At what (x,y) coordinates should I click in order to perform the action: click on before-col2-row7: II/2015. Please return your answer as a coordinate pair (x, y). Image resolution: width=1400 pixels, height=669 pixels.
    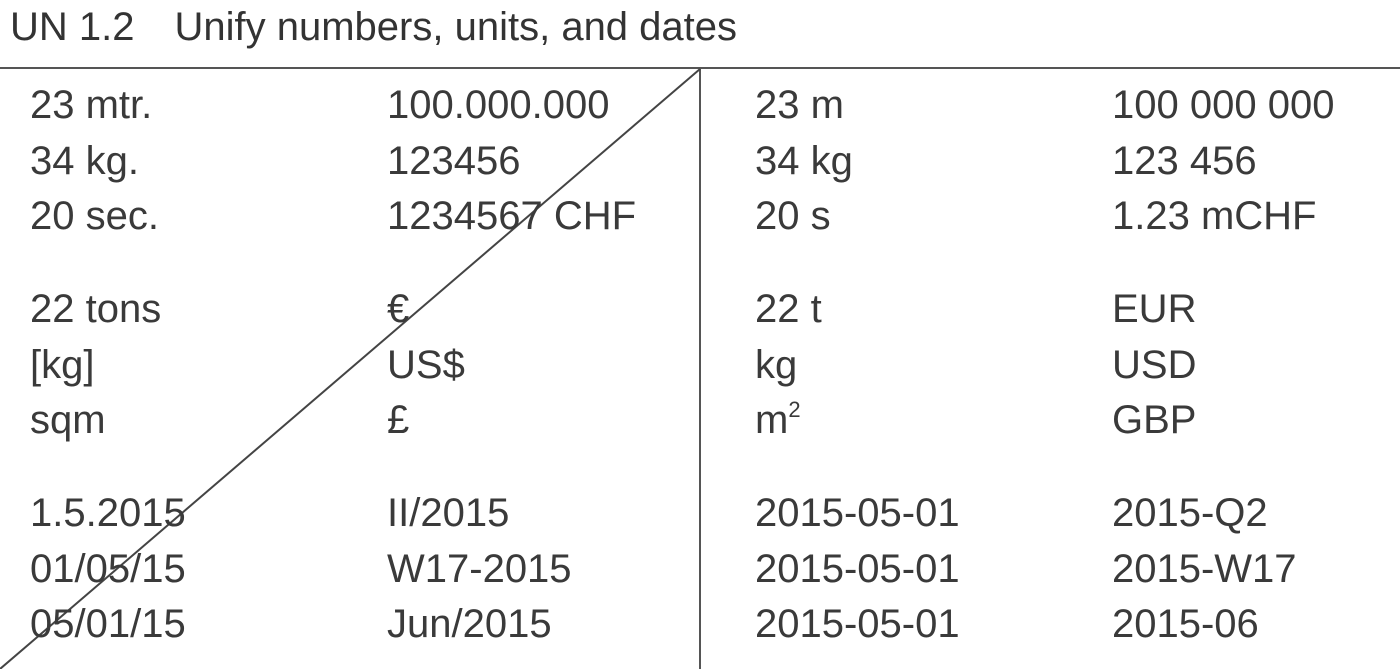
    Looking at the image, I should click on (448, 513).